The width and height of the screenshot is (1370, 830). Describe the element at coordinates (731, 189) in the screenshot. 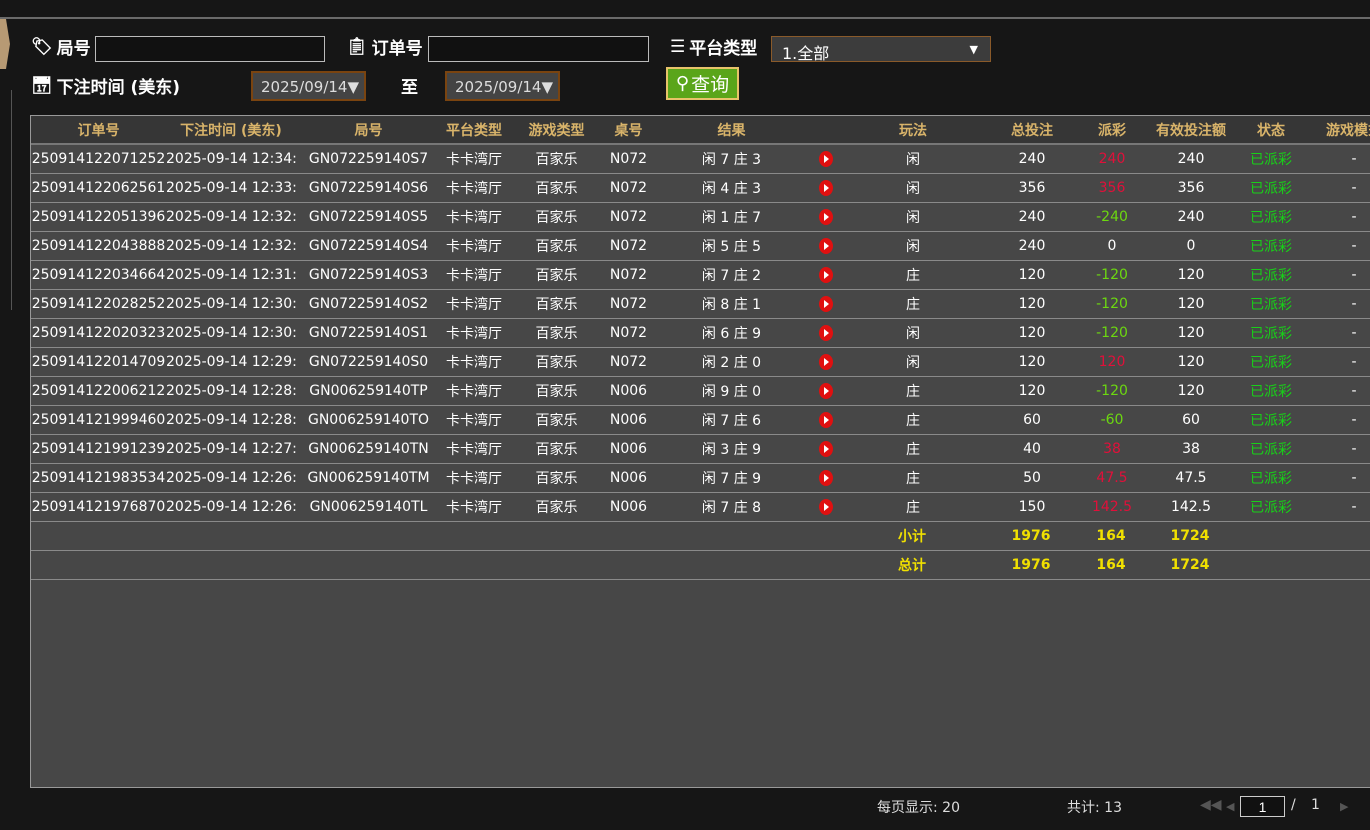

I see `cell-result: 闲 4 庄 3` at that location.